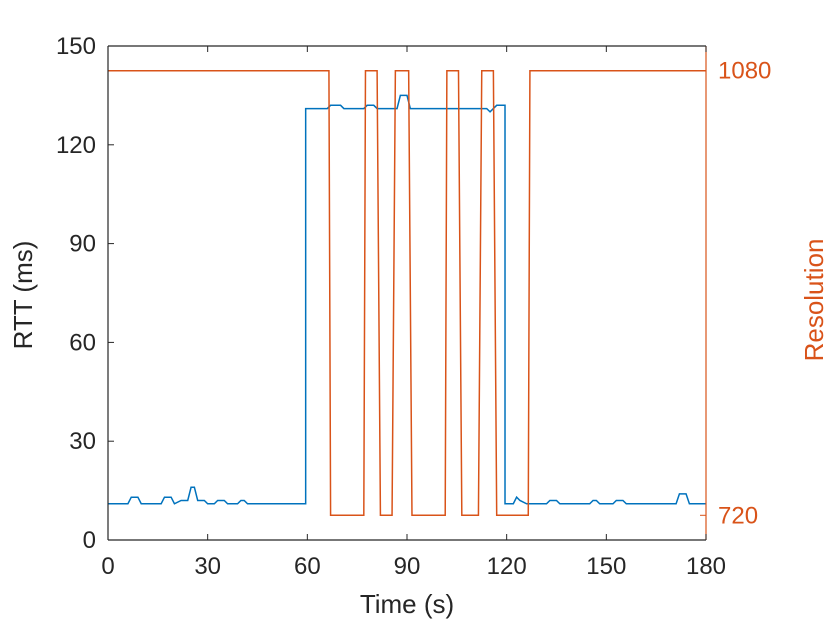  I want to click on y-tick-label-right: 720, so click(738, 515).